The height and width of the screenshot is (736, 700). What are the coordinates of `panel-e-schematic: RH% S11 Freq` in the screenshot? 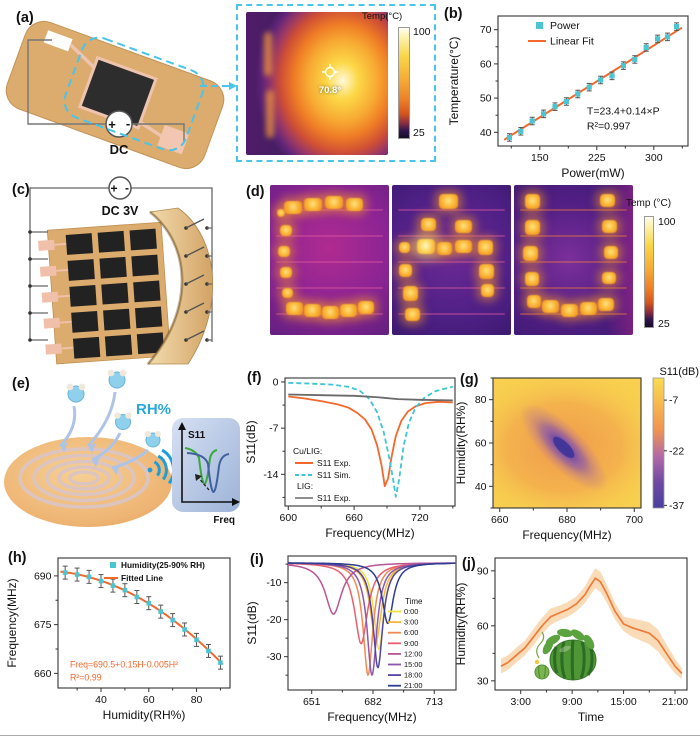 It's located at (122, 448).